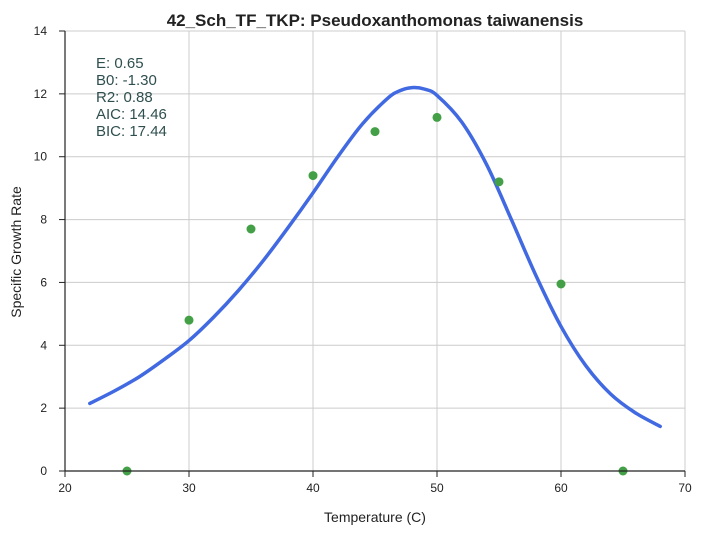 The width and height of the screenshot is (702, 534). I want to click on x-axis-label: Temperature (C), so click(375, 517).